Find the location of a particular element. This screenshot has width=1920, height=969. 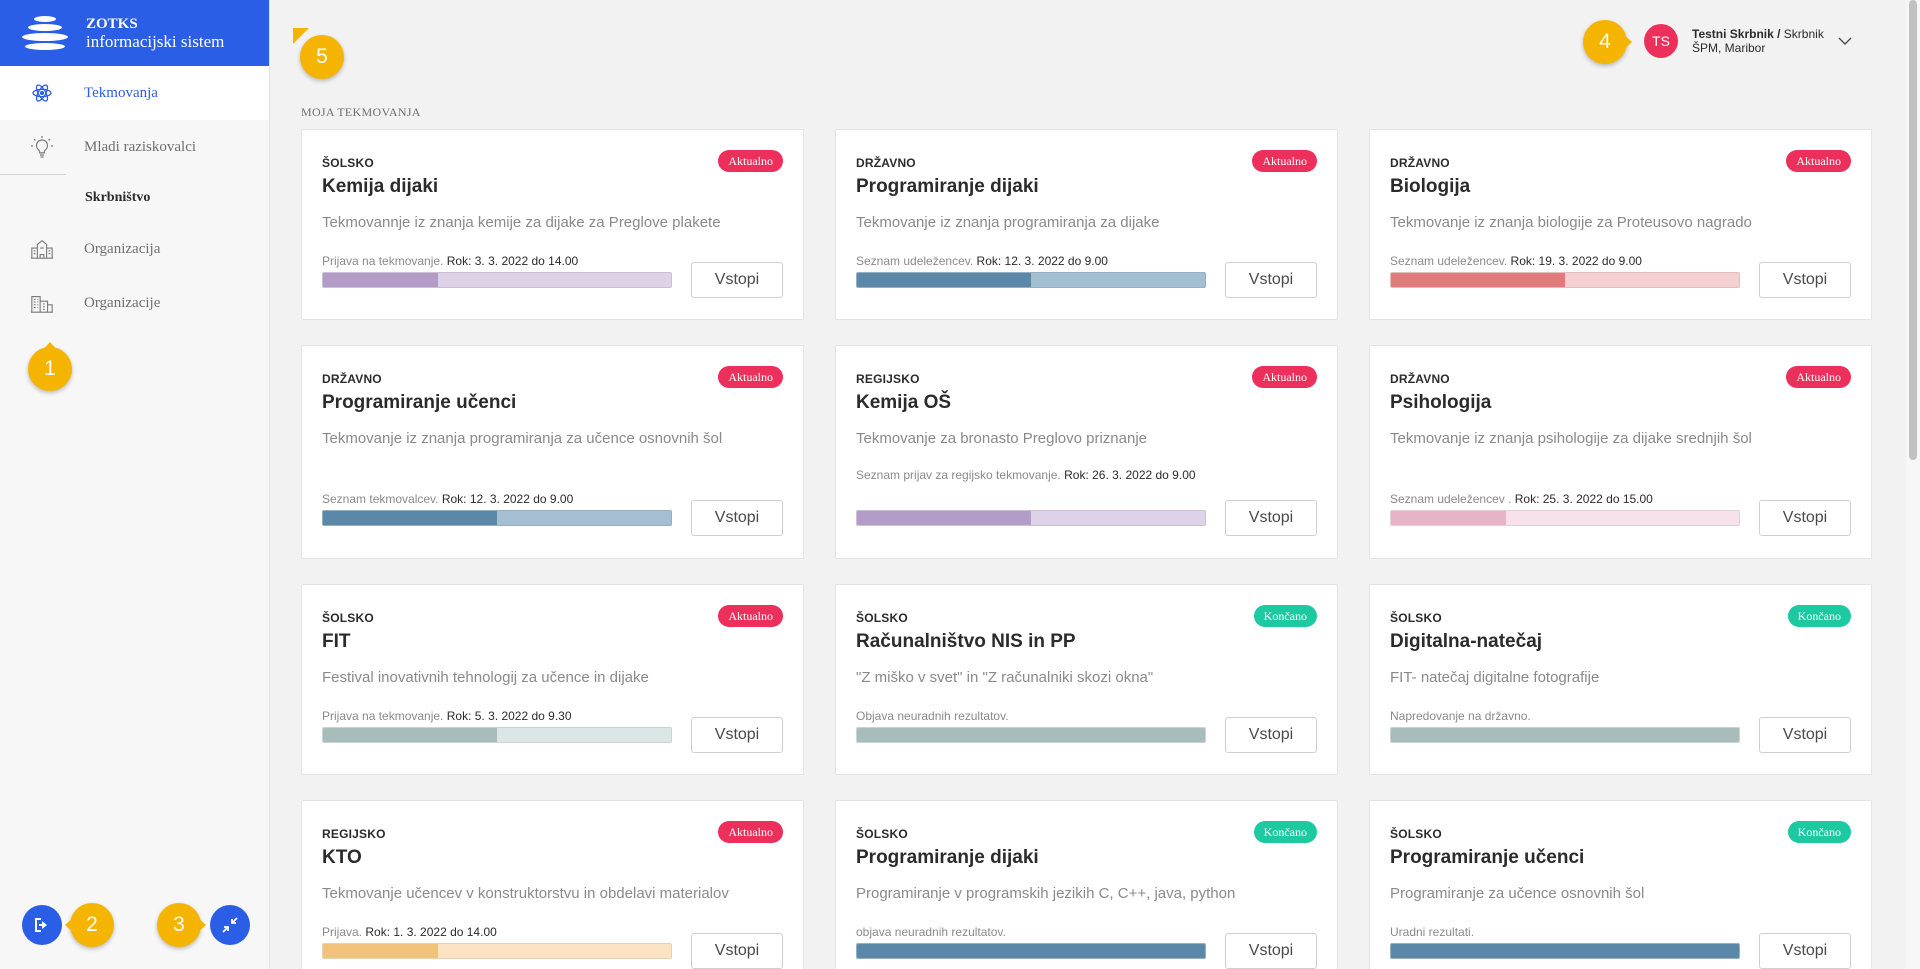

deadline-text: Rok: 5. 3. 2022 do 9.30 is located at coordinates (509, 716).